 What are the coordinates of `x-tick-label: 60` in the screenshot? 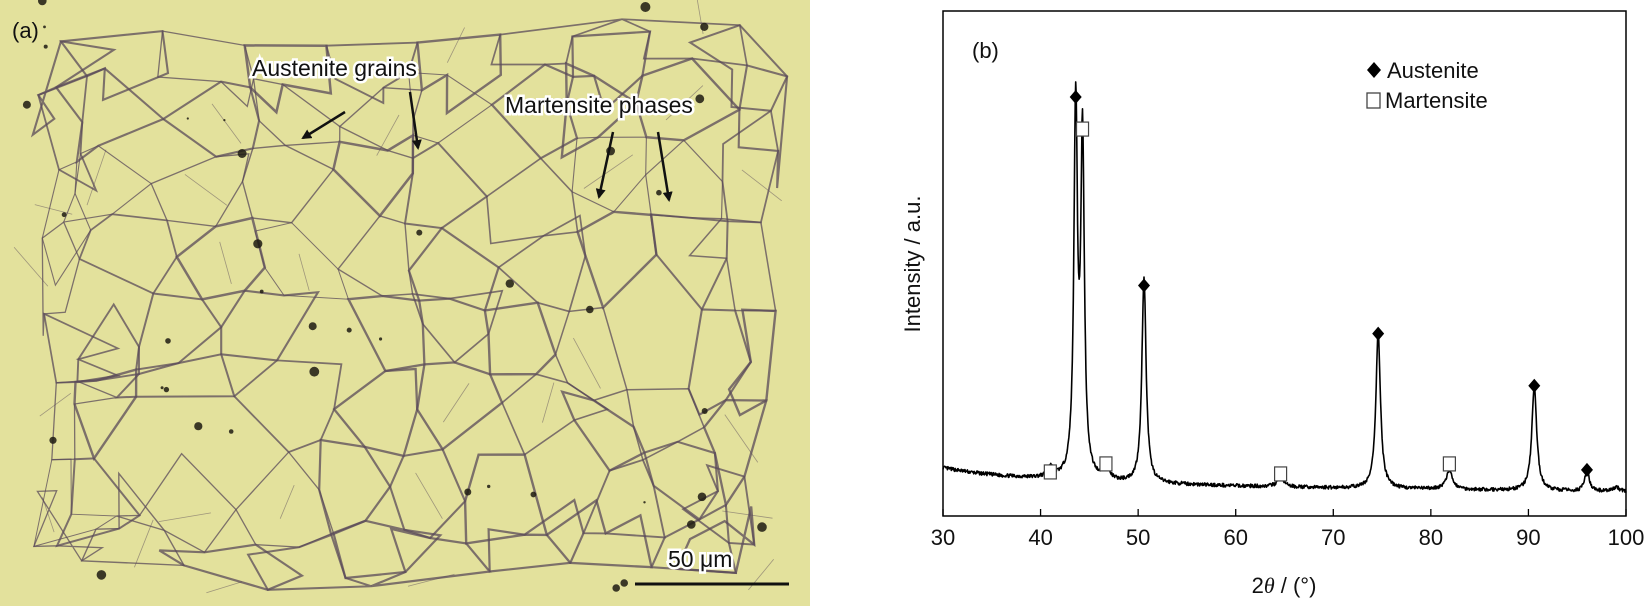 It's located at (1235, 537).